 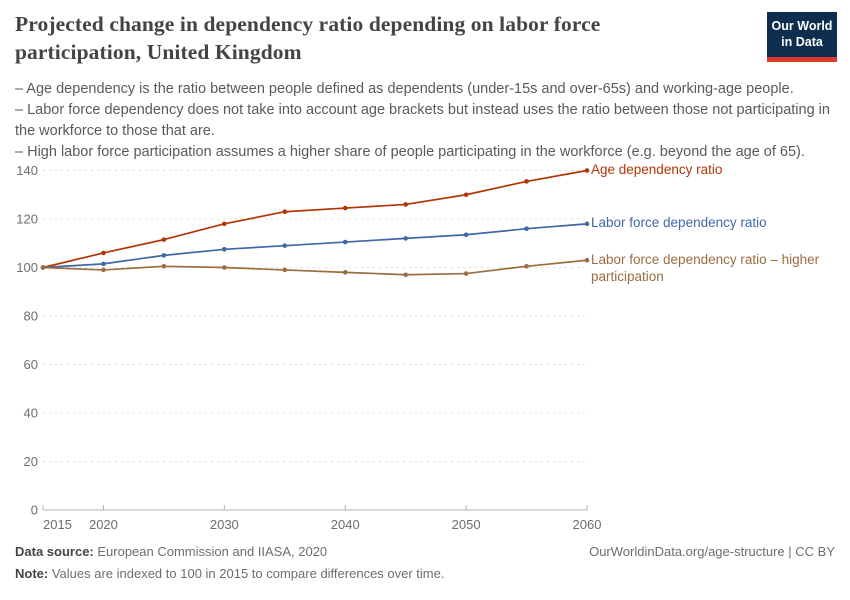 What do you see at coordinates (802, 26) in the screenshot?
I see `owid-logo-line1: Our World` at bounding box center [802, 26].